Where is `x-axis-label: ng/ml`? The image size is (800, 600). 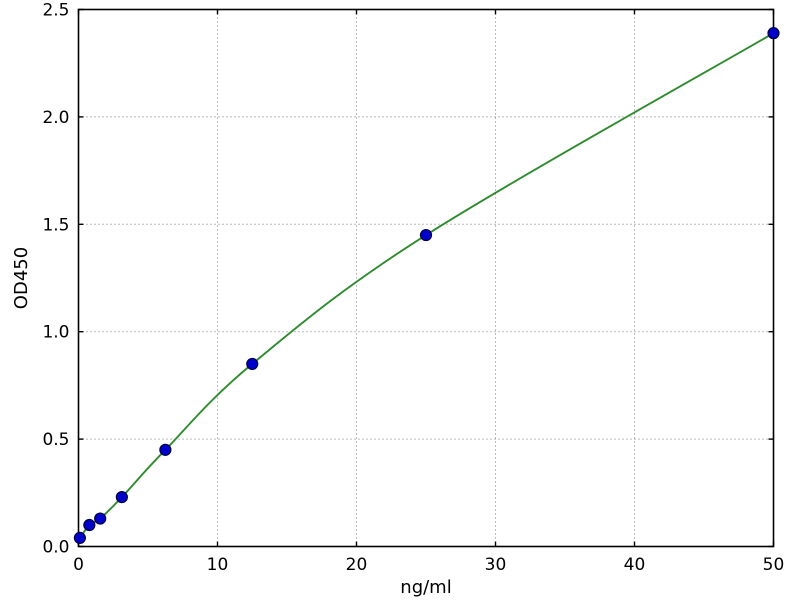 x-axis-label: ng/ml is located at coordinates (425, 587).